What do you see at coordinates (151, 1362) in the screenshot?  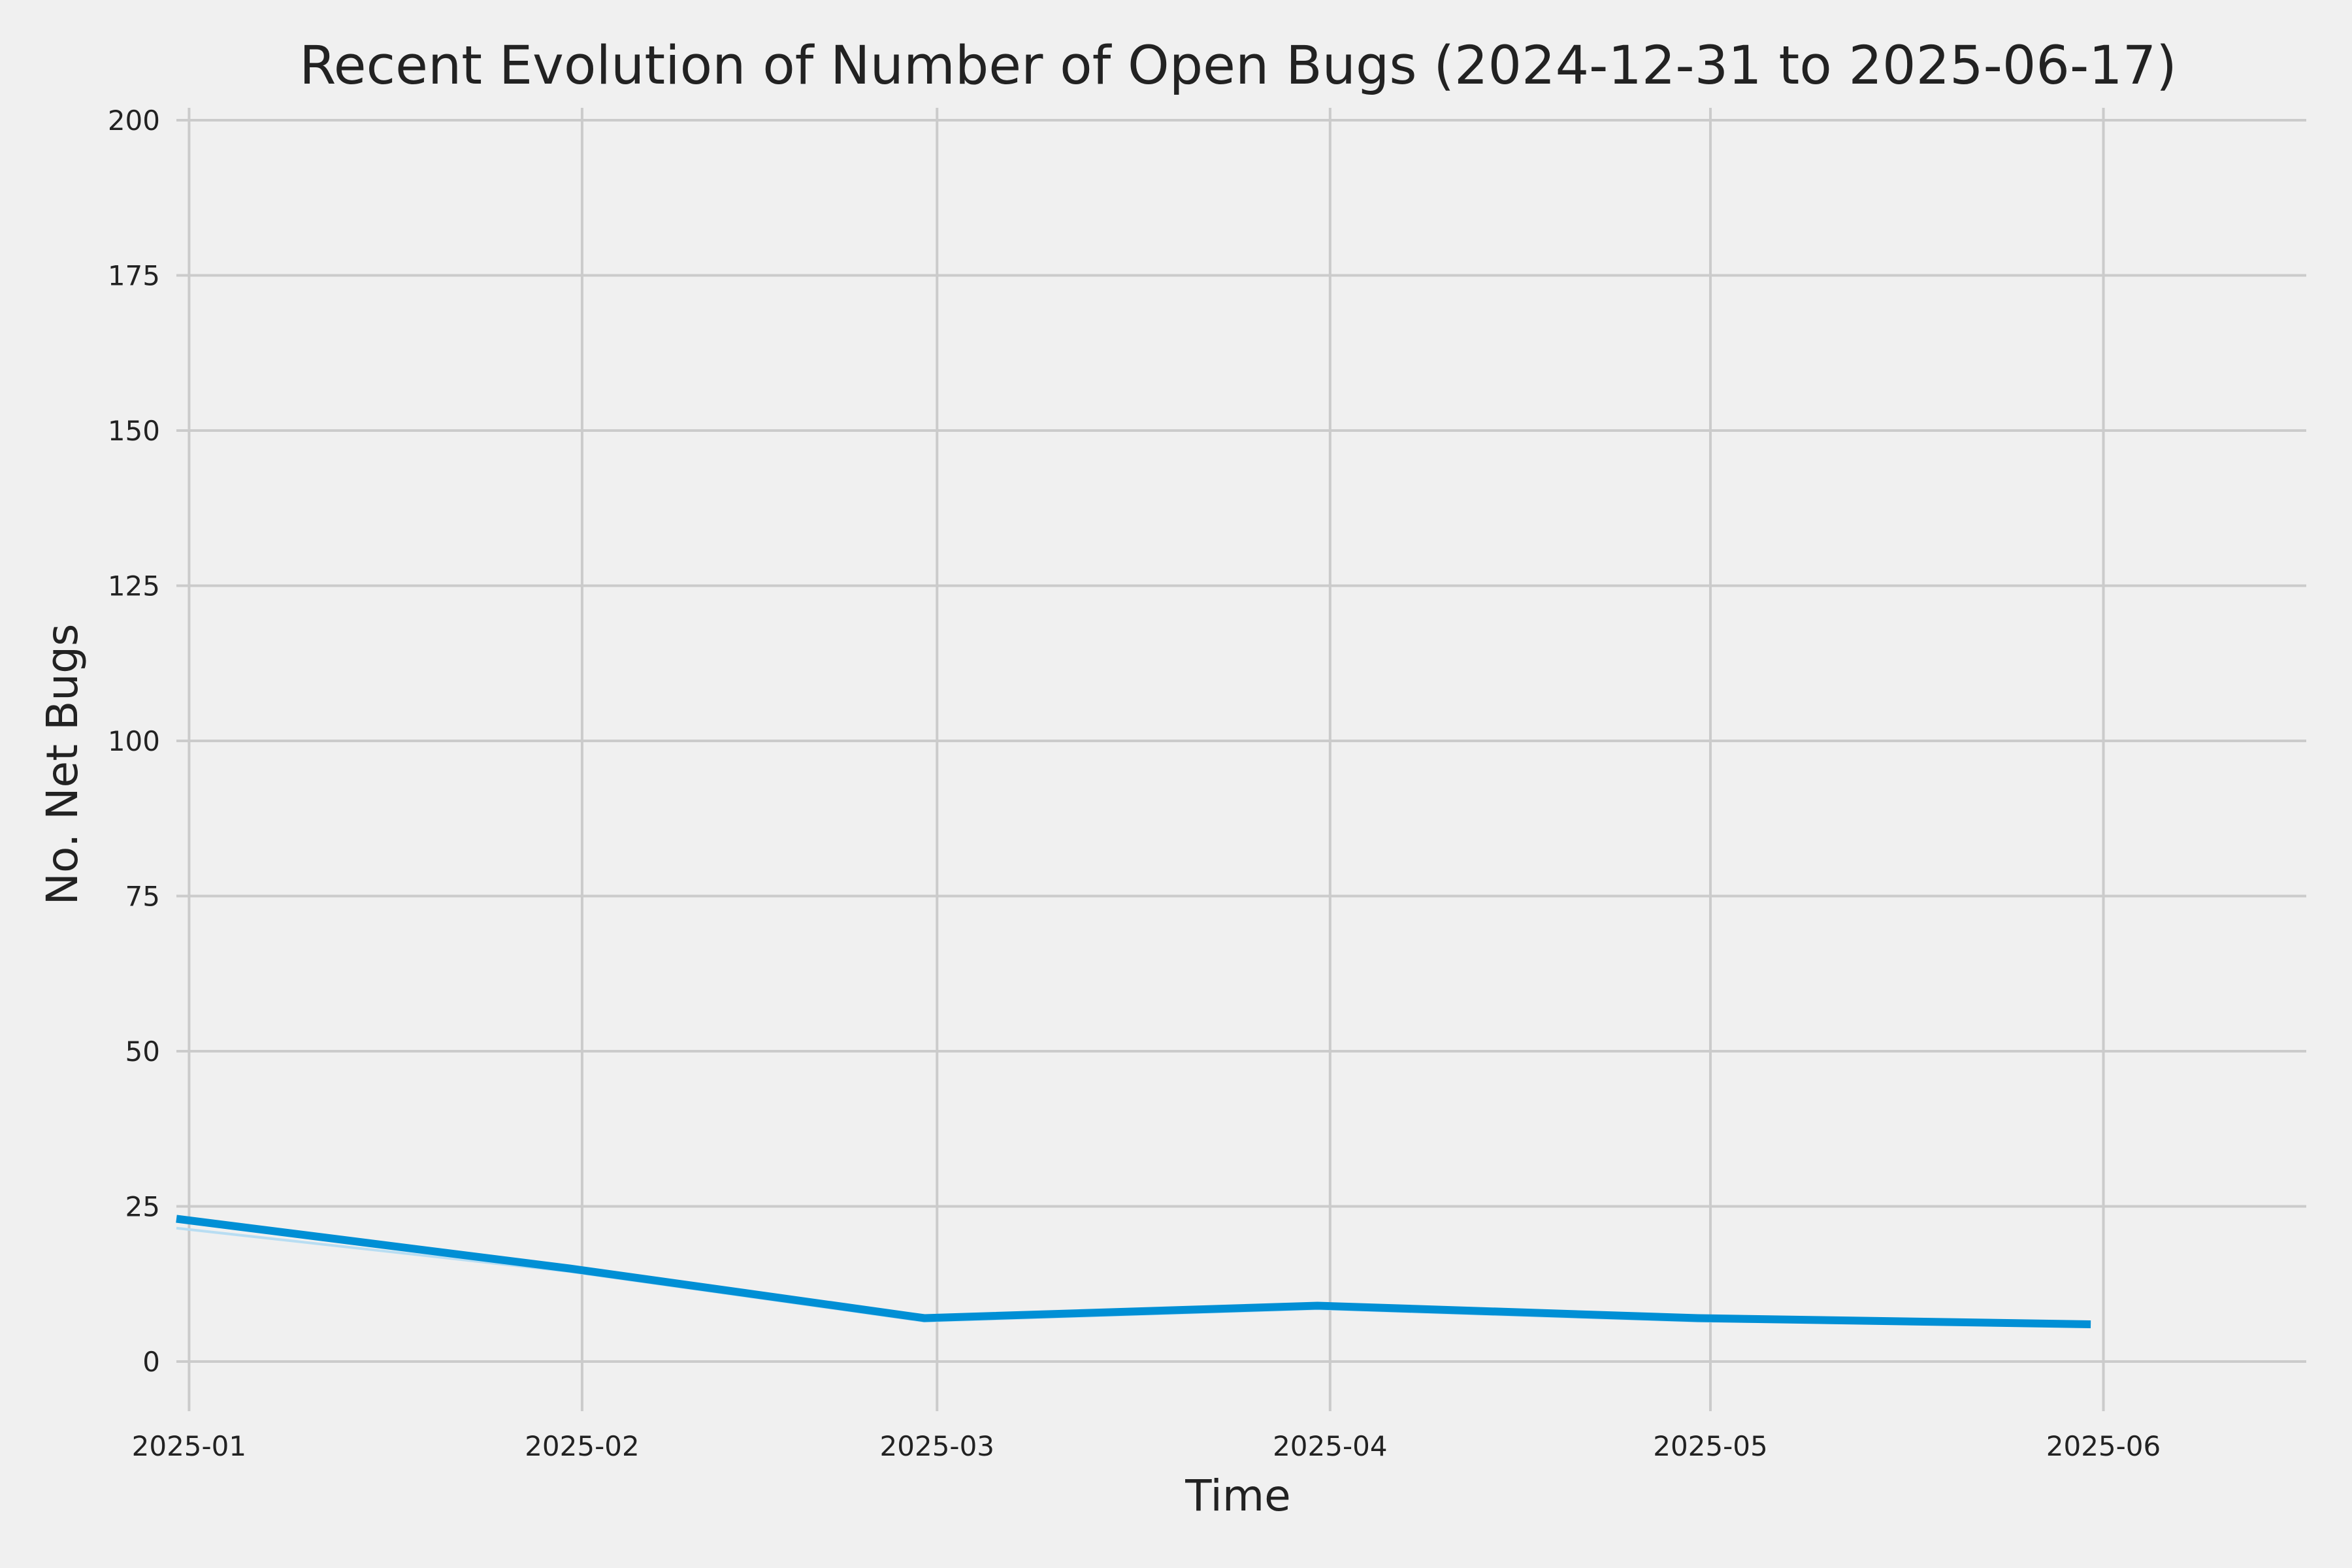 I see `y-tick-label: 0` at bounding box center [151, 1362].